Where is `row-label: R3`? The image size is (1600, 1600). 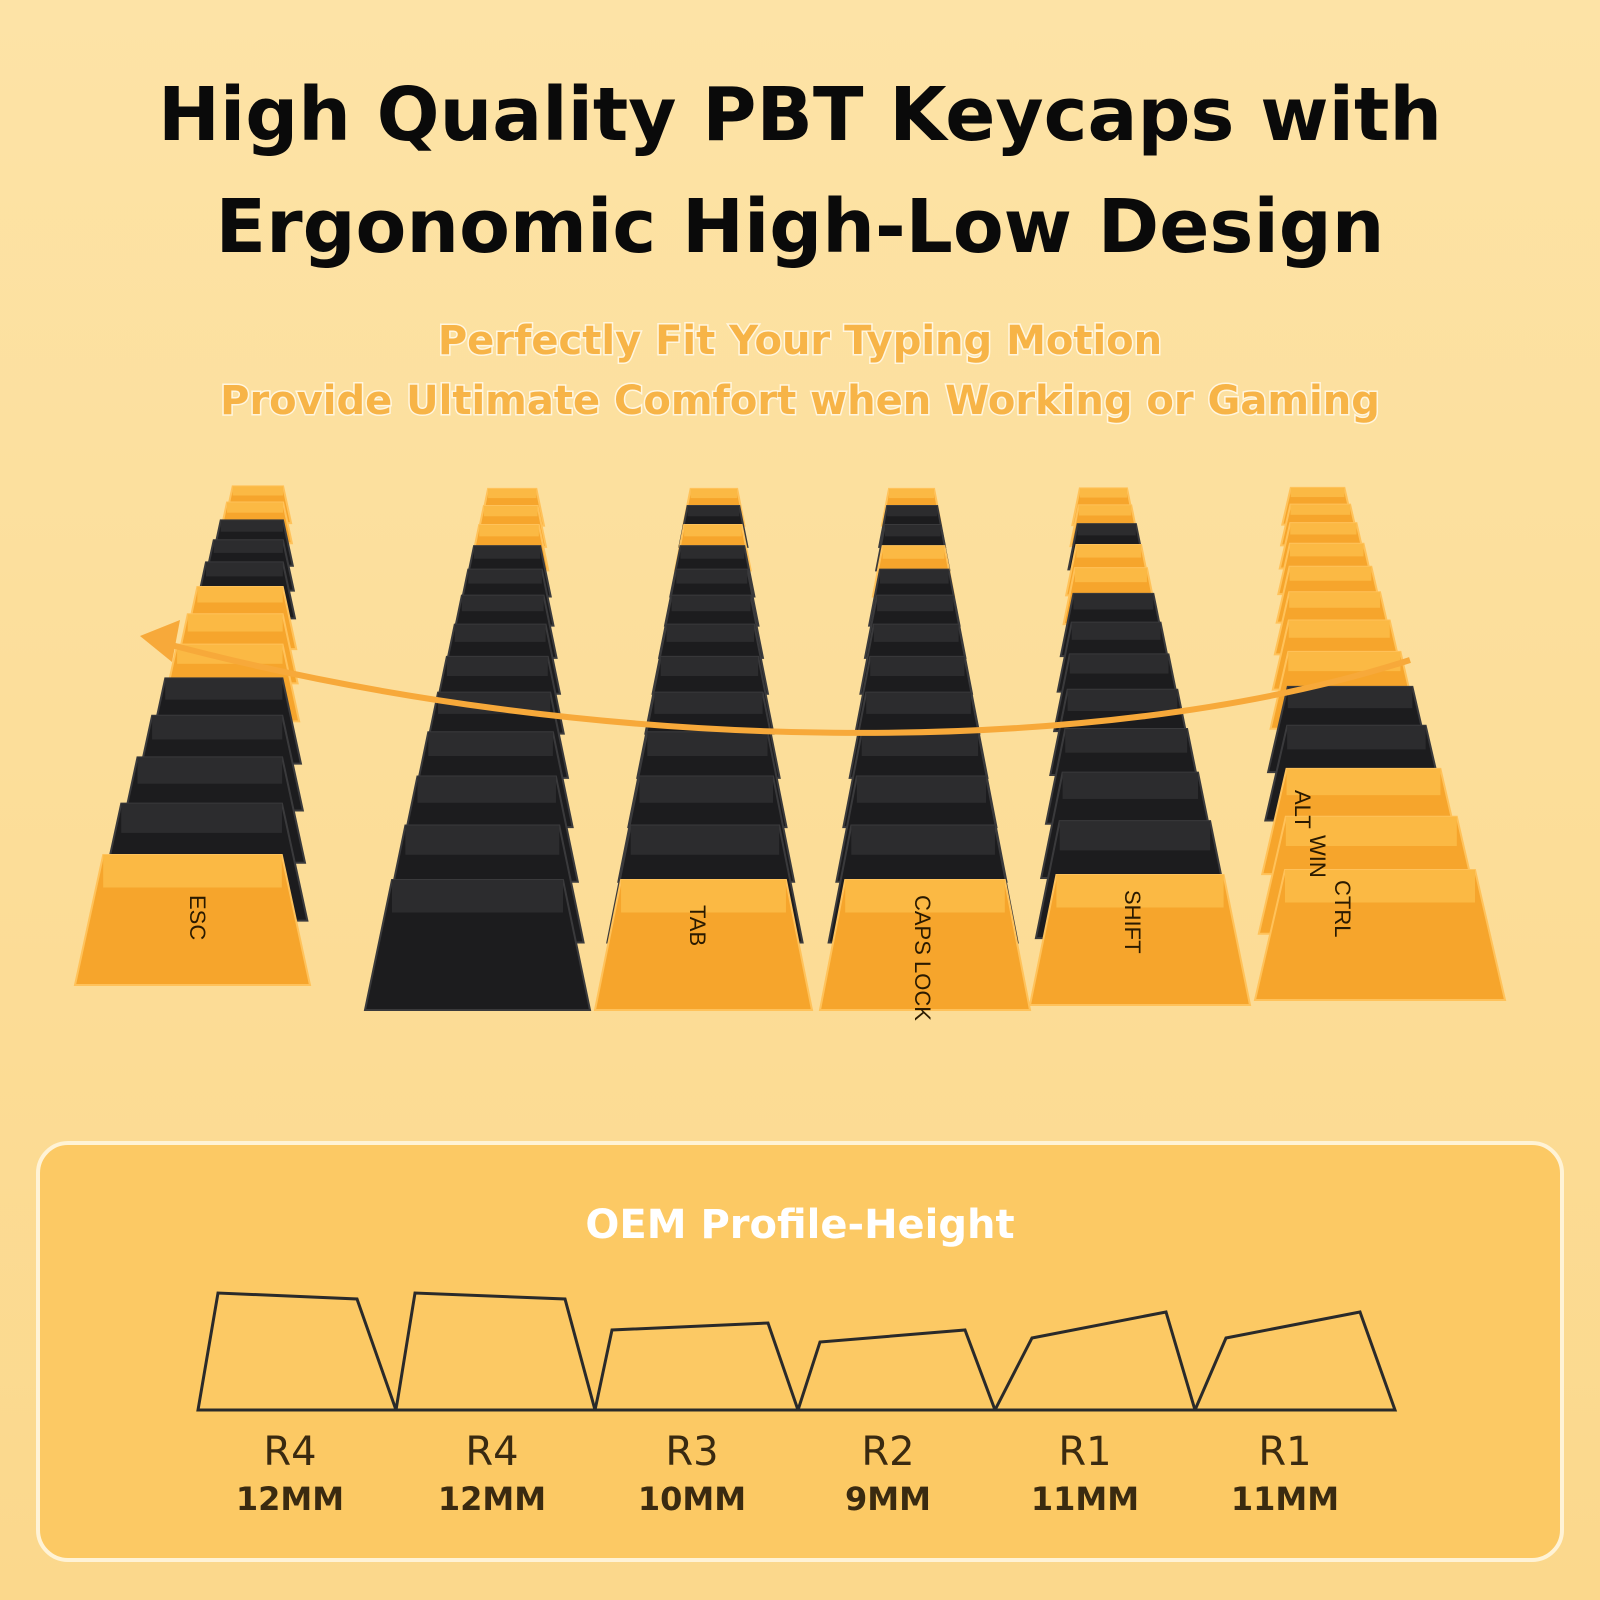 row-label: R3 is located at coordinates (691, 1452).